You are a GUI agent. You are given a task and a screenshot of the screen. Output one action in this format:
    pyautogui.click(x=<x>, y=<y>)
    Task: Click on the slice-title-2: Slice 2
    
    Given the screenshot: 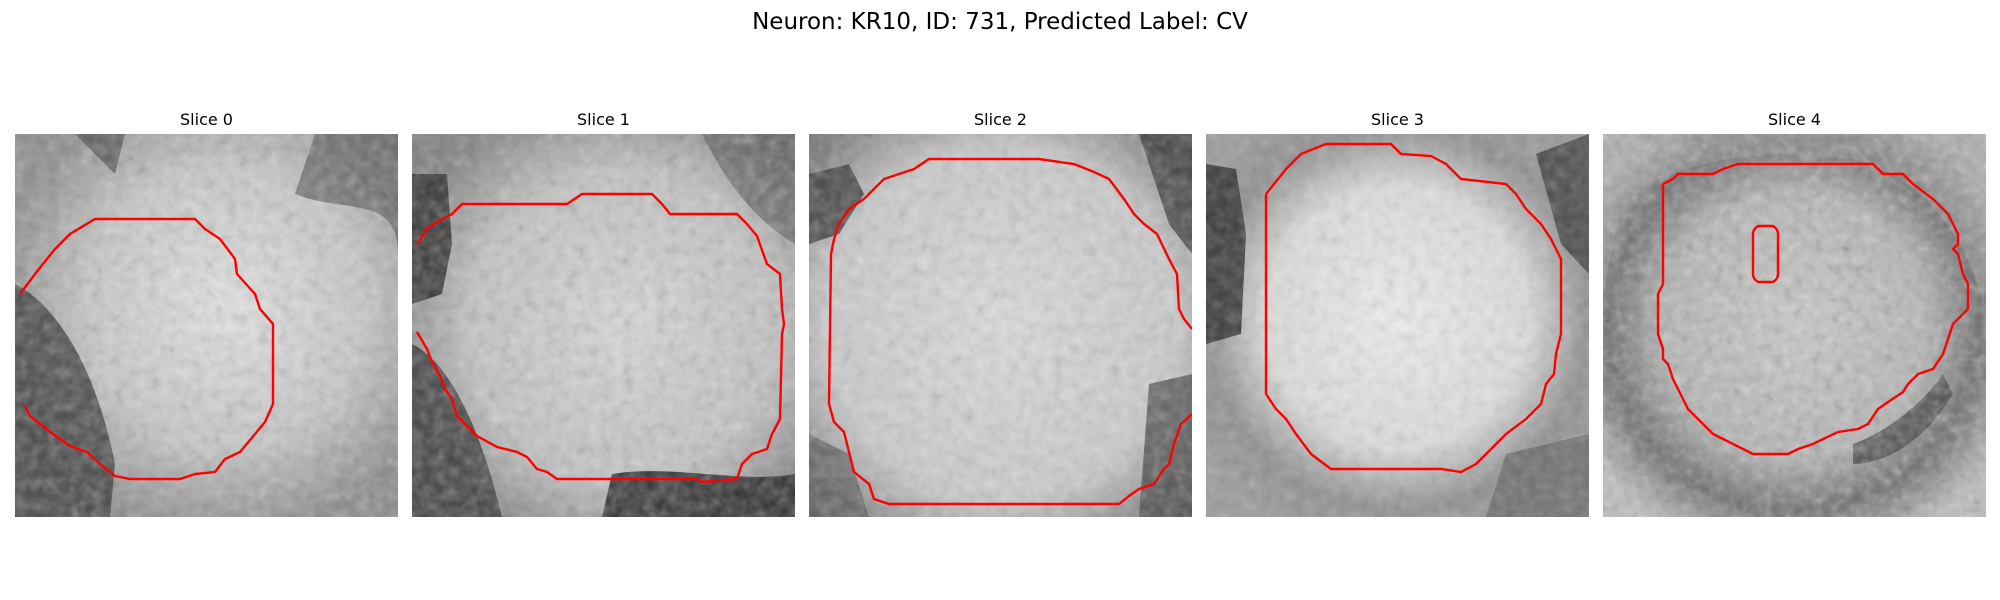 What is the action you would take?
    pyautogui.click(x=1000, y=119)
    